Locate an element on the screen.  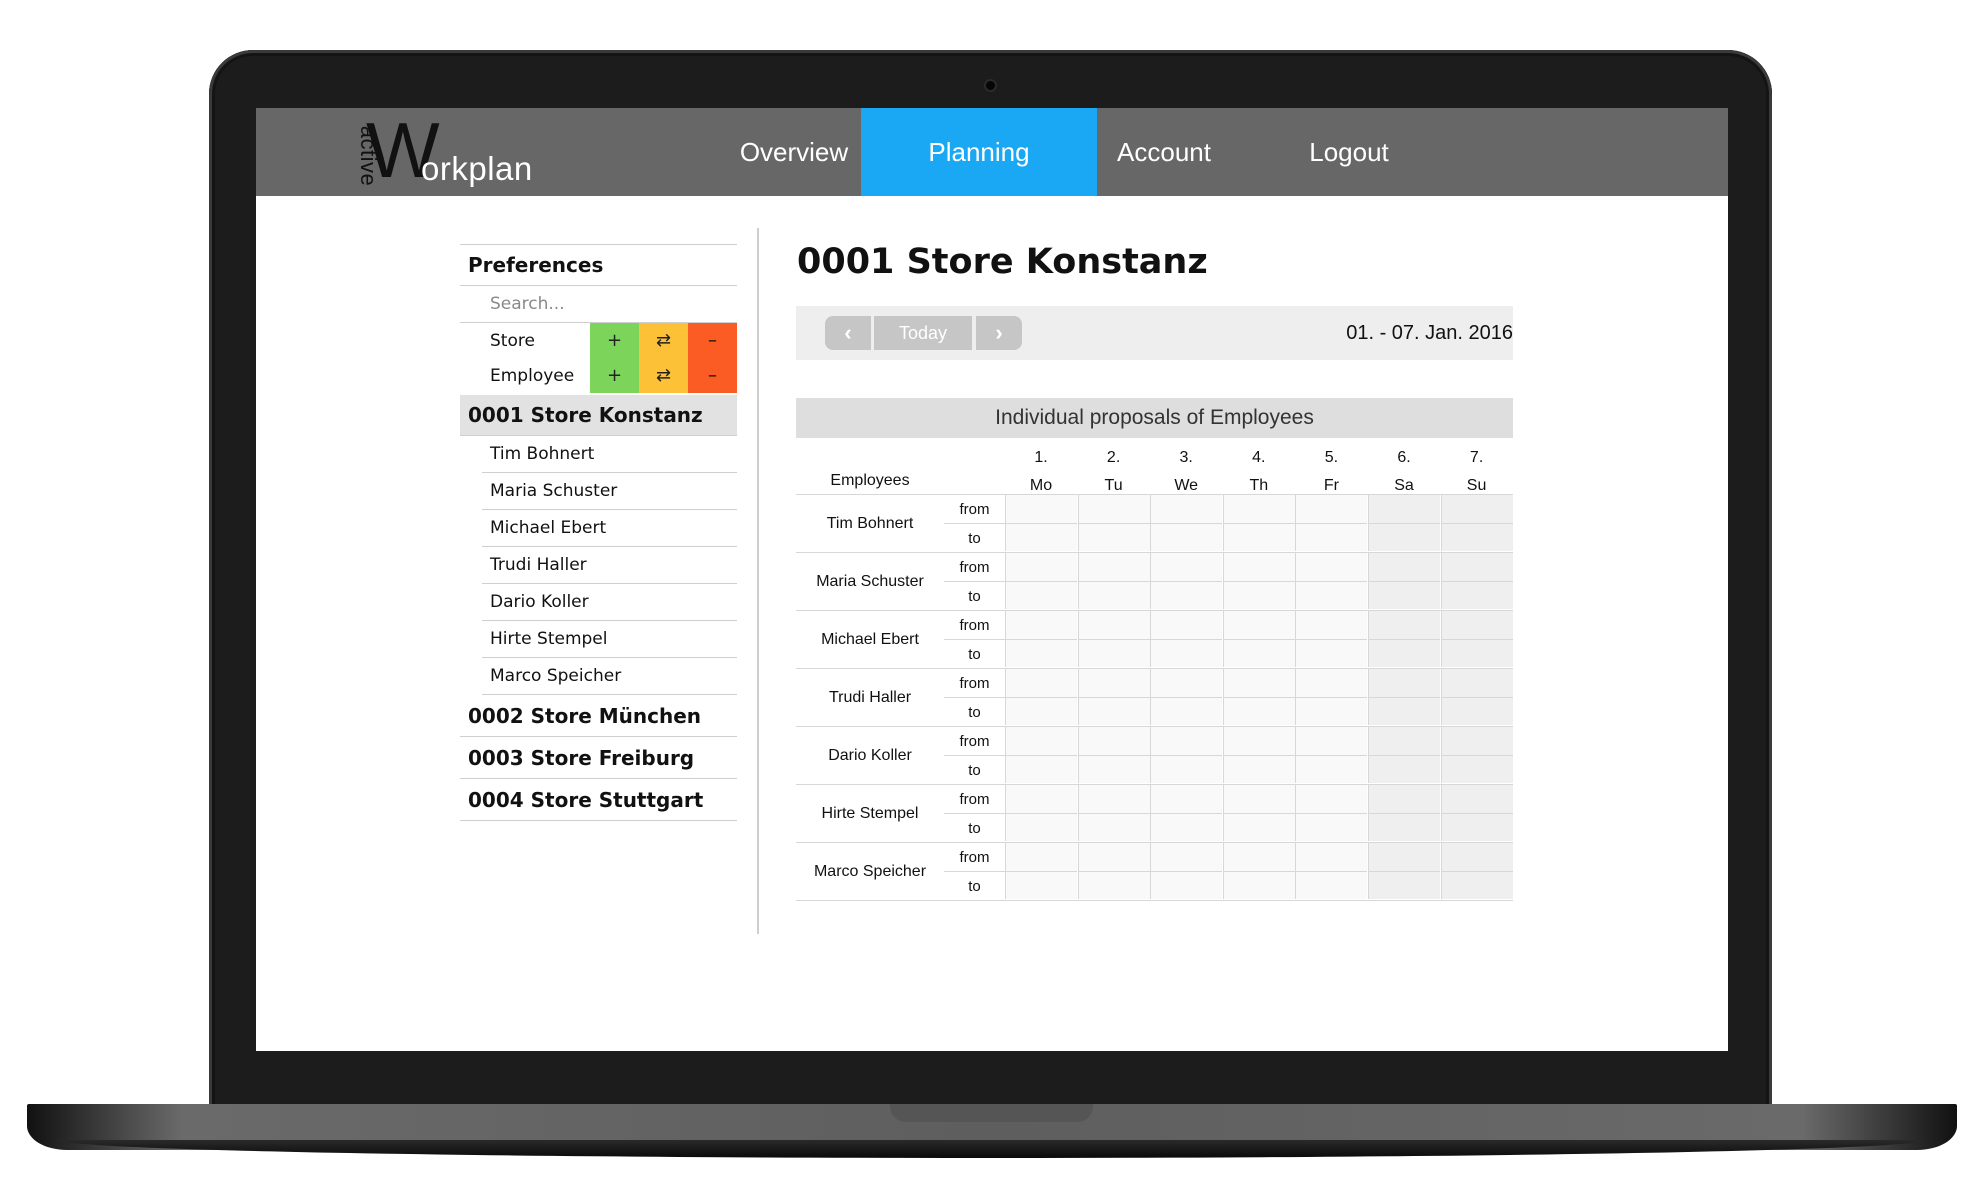
swap-store-button: ⇄ is located at coordinates (663, 340).